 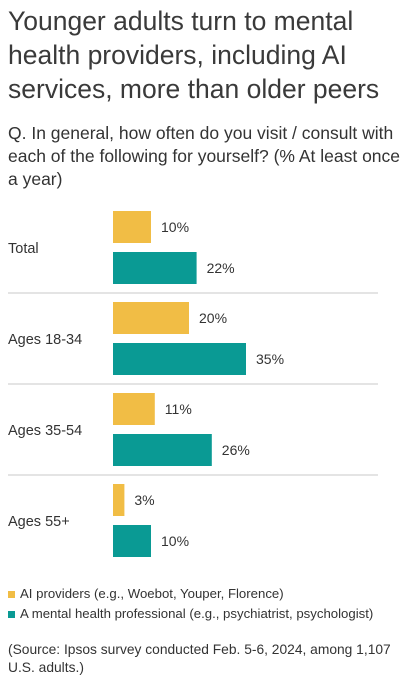 What do you see at coordinates (213, 318) in the screenshot?
I see `value-label-ai-ages-18-34: 20%` at bounding box center [213, 318].